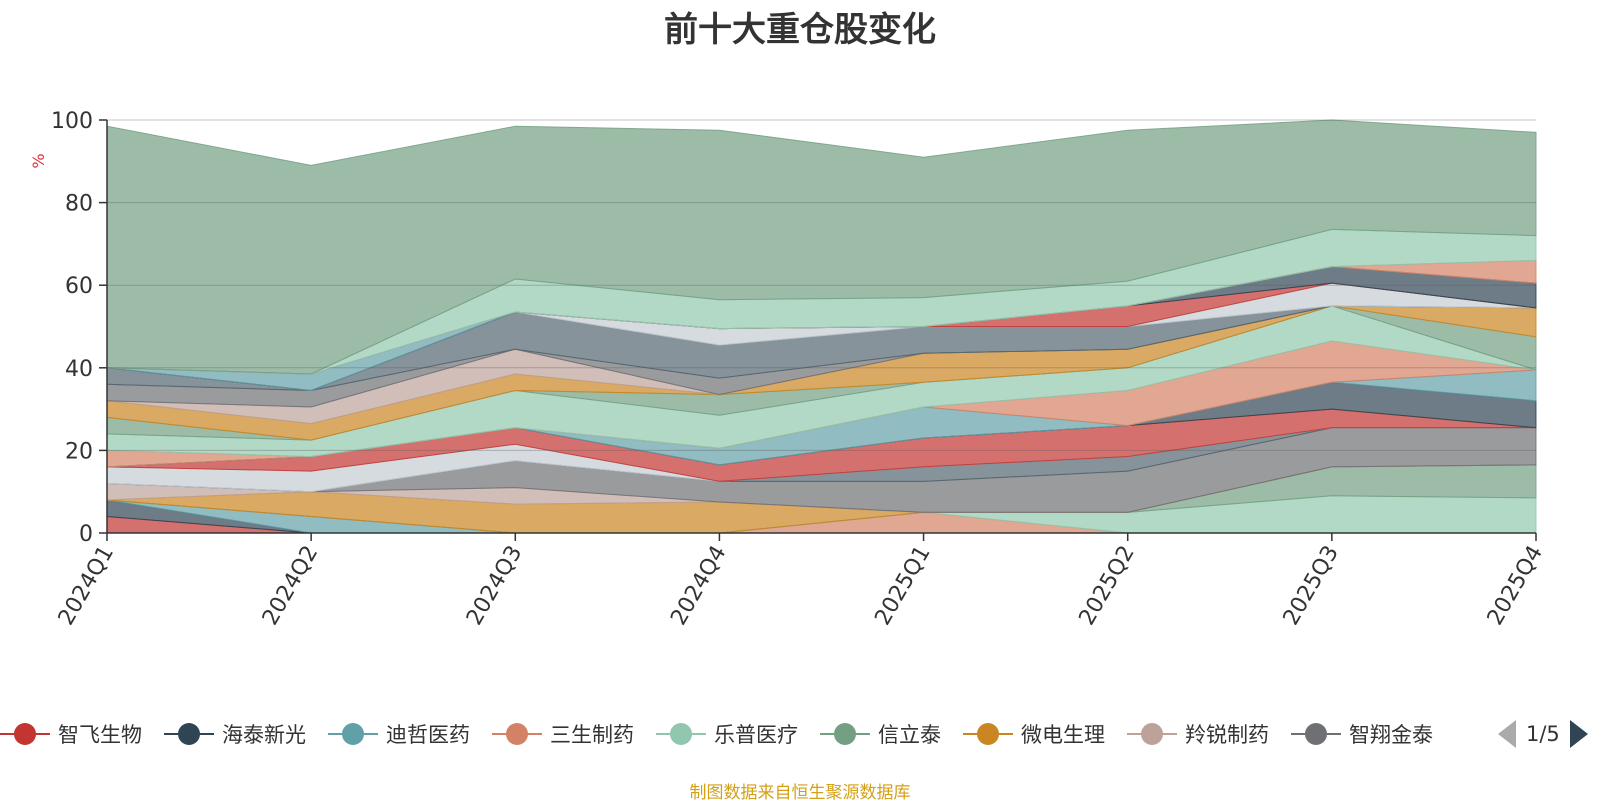  What do you see at coordinates (79, 451) in the screenshot?
I see `y-tick-label: 20` at bounding box center [79, 451].